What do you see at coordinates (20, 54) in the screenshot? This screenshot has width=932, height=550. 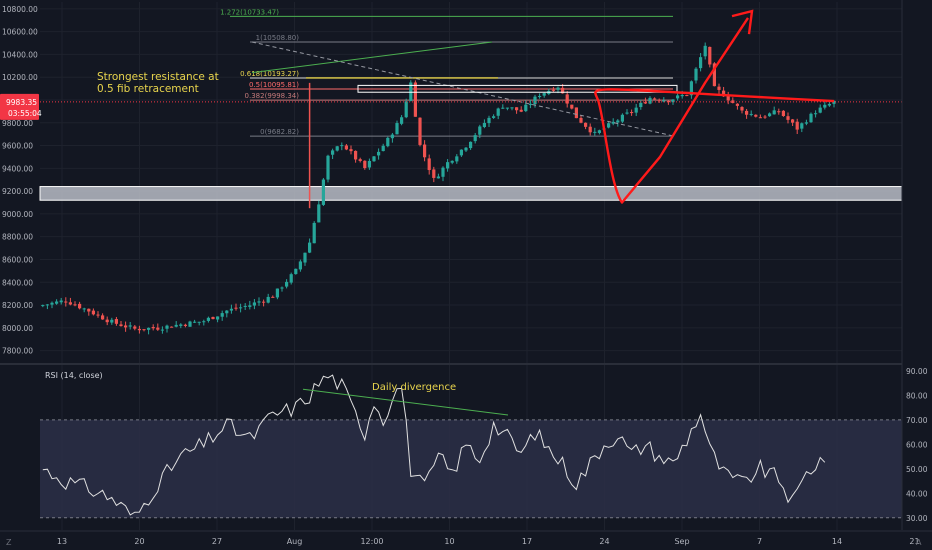 I see `price-tick-label: 10400.00` at bounding box center [20, 54].